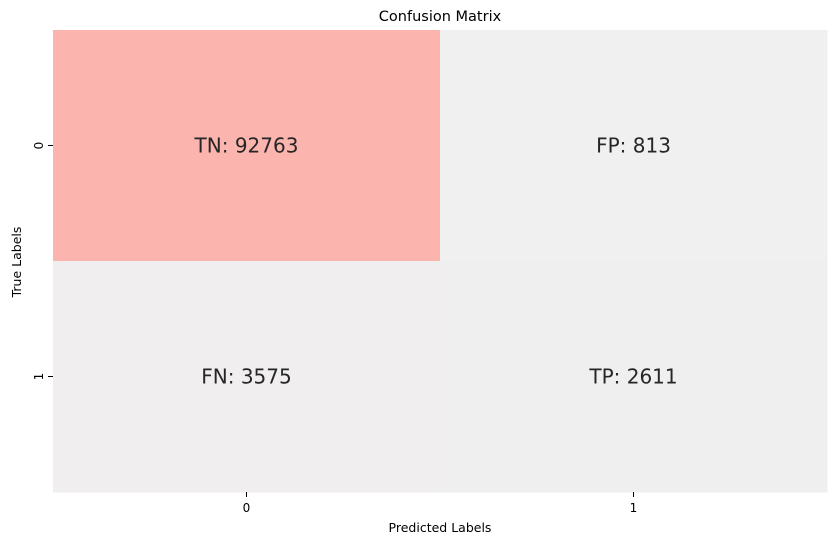 The width and height of the screenshot is (838, 549). Describe the element at coordinates (440, 527) in the screenshot. I see `x-axis-label: Predicted Labels` at that location.